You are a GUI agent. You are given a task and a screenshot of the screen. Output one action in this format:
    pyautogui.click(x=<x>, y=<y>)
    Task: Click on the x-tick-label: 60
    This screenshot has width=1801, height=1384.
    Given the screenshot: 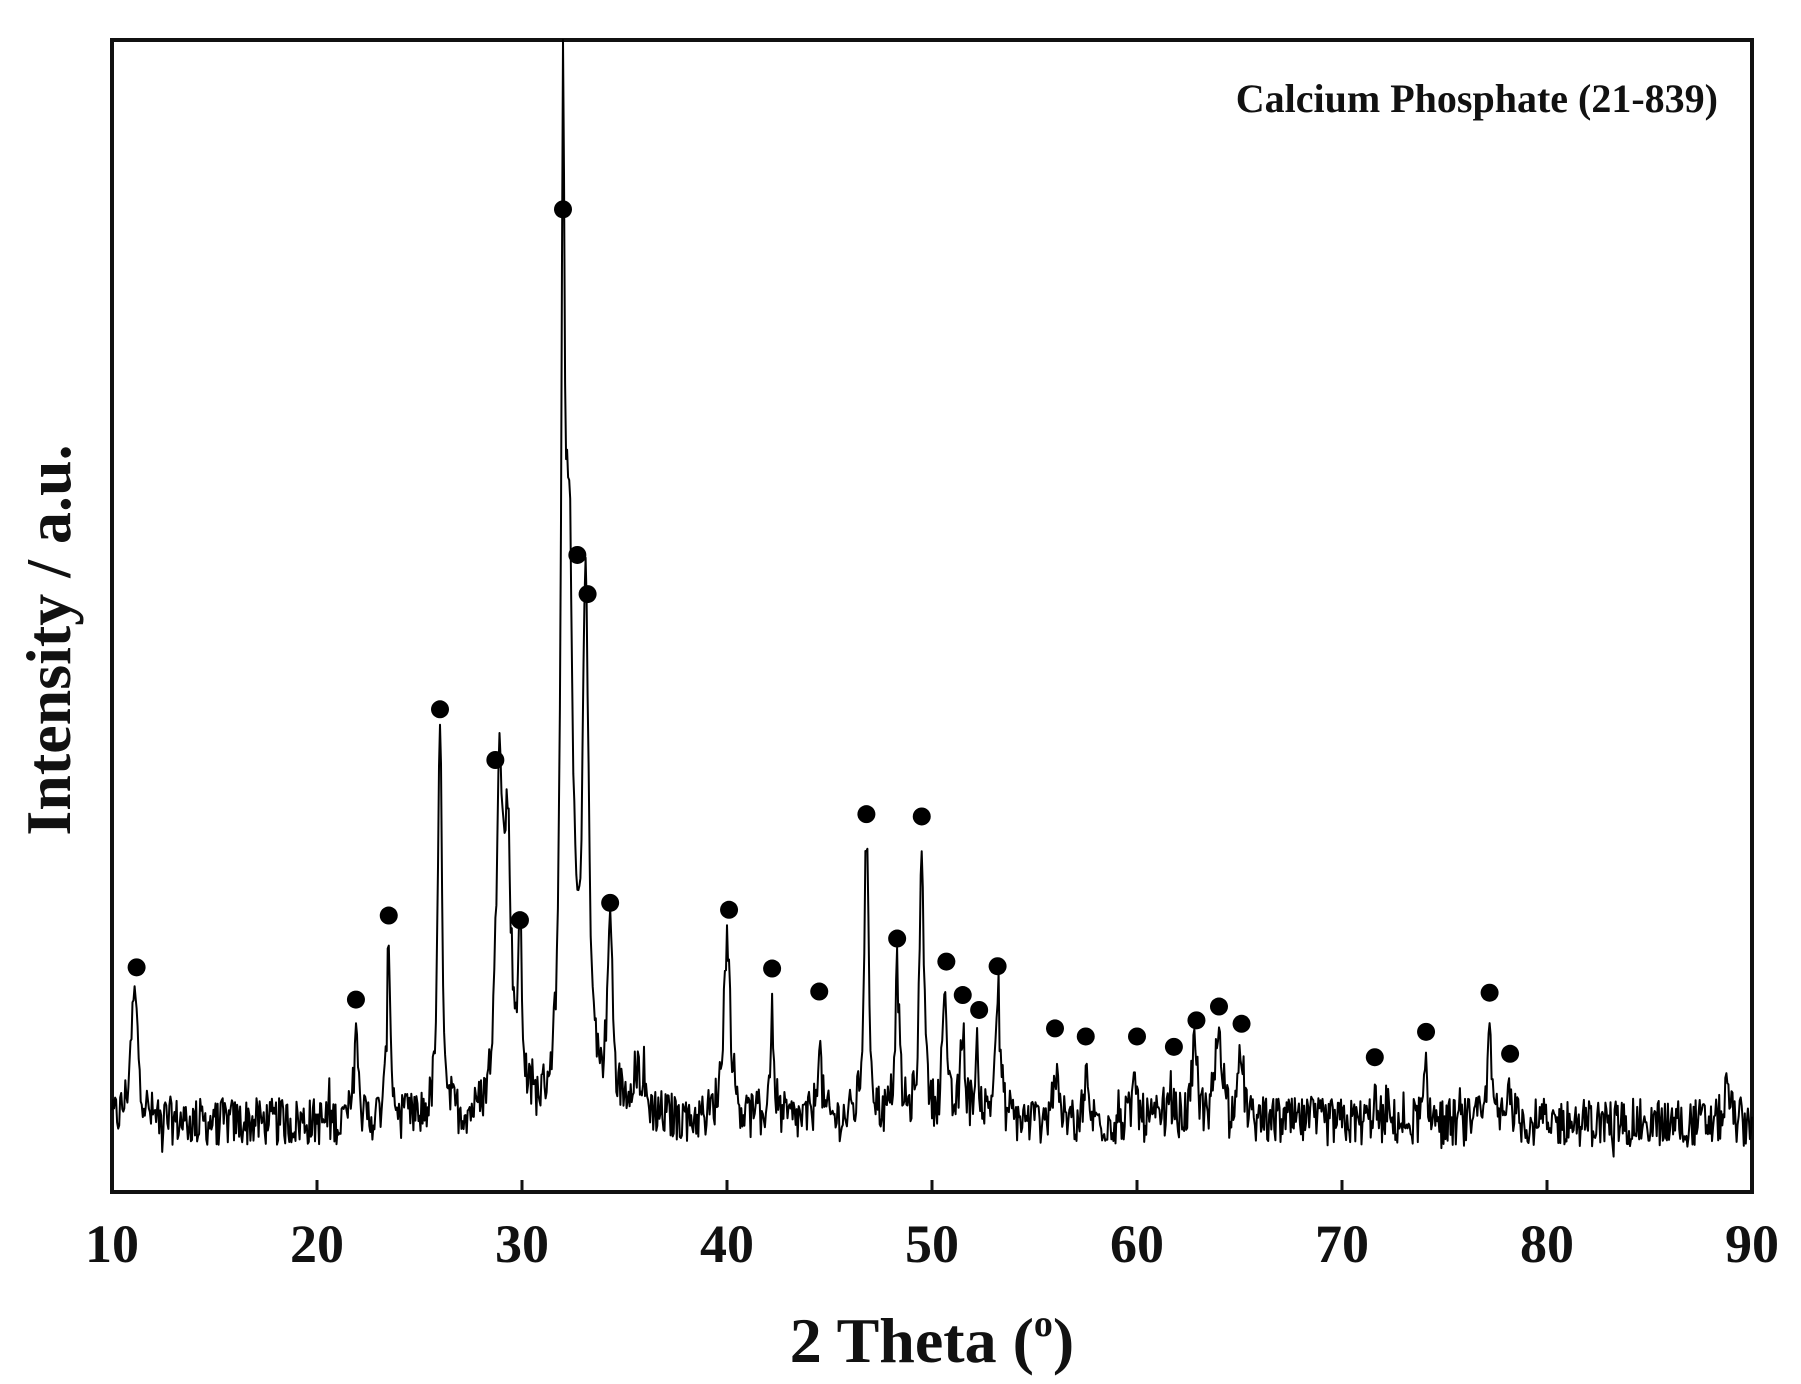 What is the action you would take?
    pyautogui.click(x=1137, y=1244)
    